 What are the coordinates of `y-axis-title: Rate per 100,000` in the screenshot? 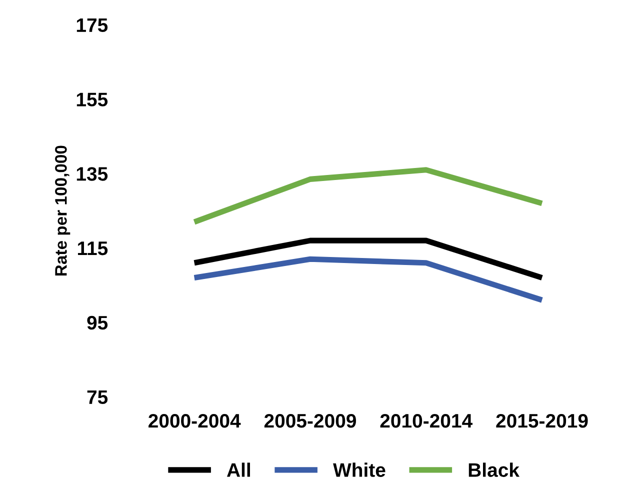 It's located at (62, 211).